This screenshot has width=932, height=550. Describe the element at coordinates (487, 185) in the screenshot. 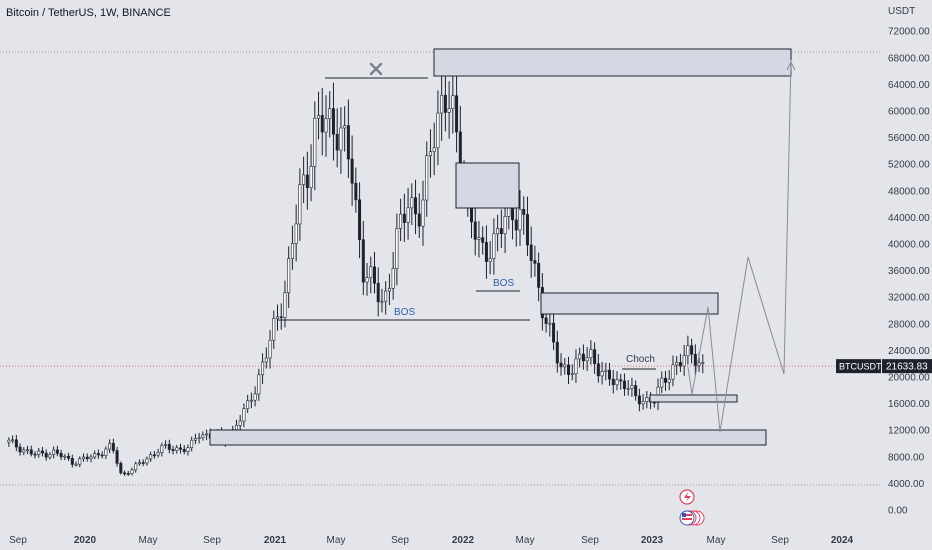

I see `supply-zone-mid` at that location.